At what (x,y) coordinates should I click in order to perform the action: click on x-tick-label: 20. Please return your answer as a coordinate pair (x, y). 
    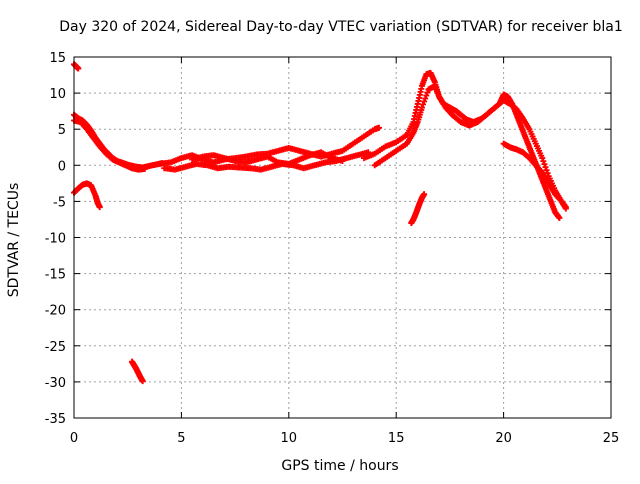
    Looking at the image, I should click on (503, 438).